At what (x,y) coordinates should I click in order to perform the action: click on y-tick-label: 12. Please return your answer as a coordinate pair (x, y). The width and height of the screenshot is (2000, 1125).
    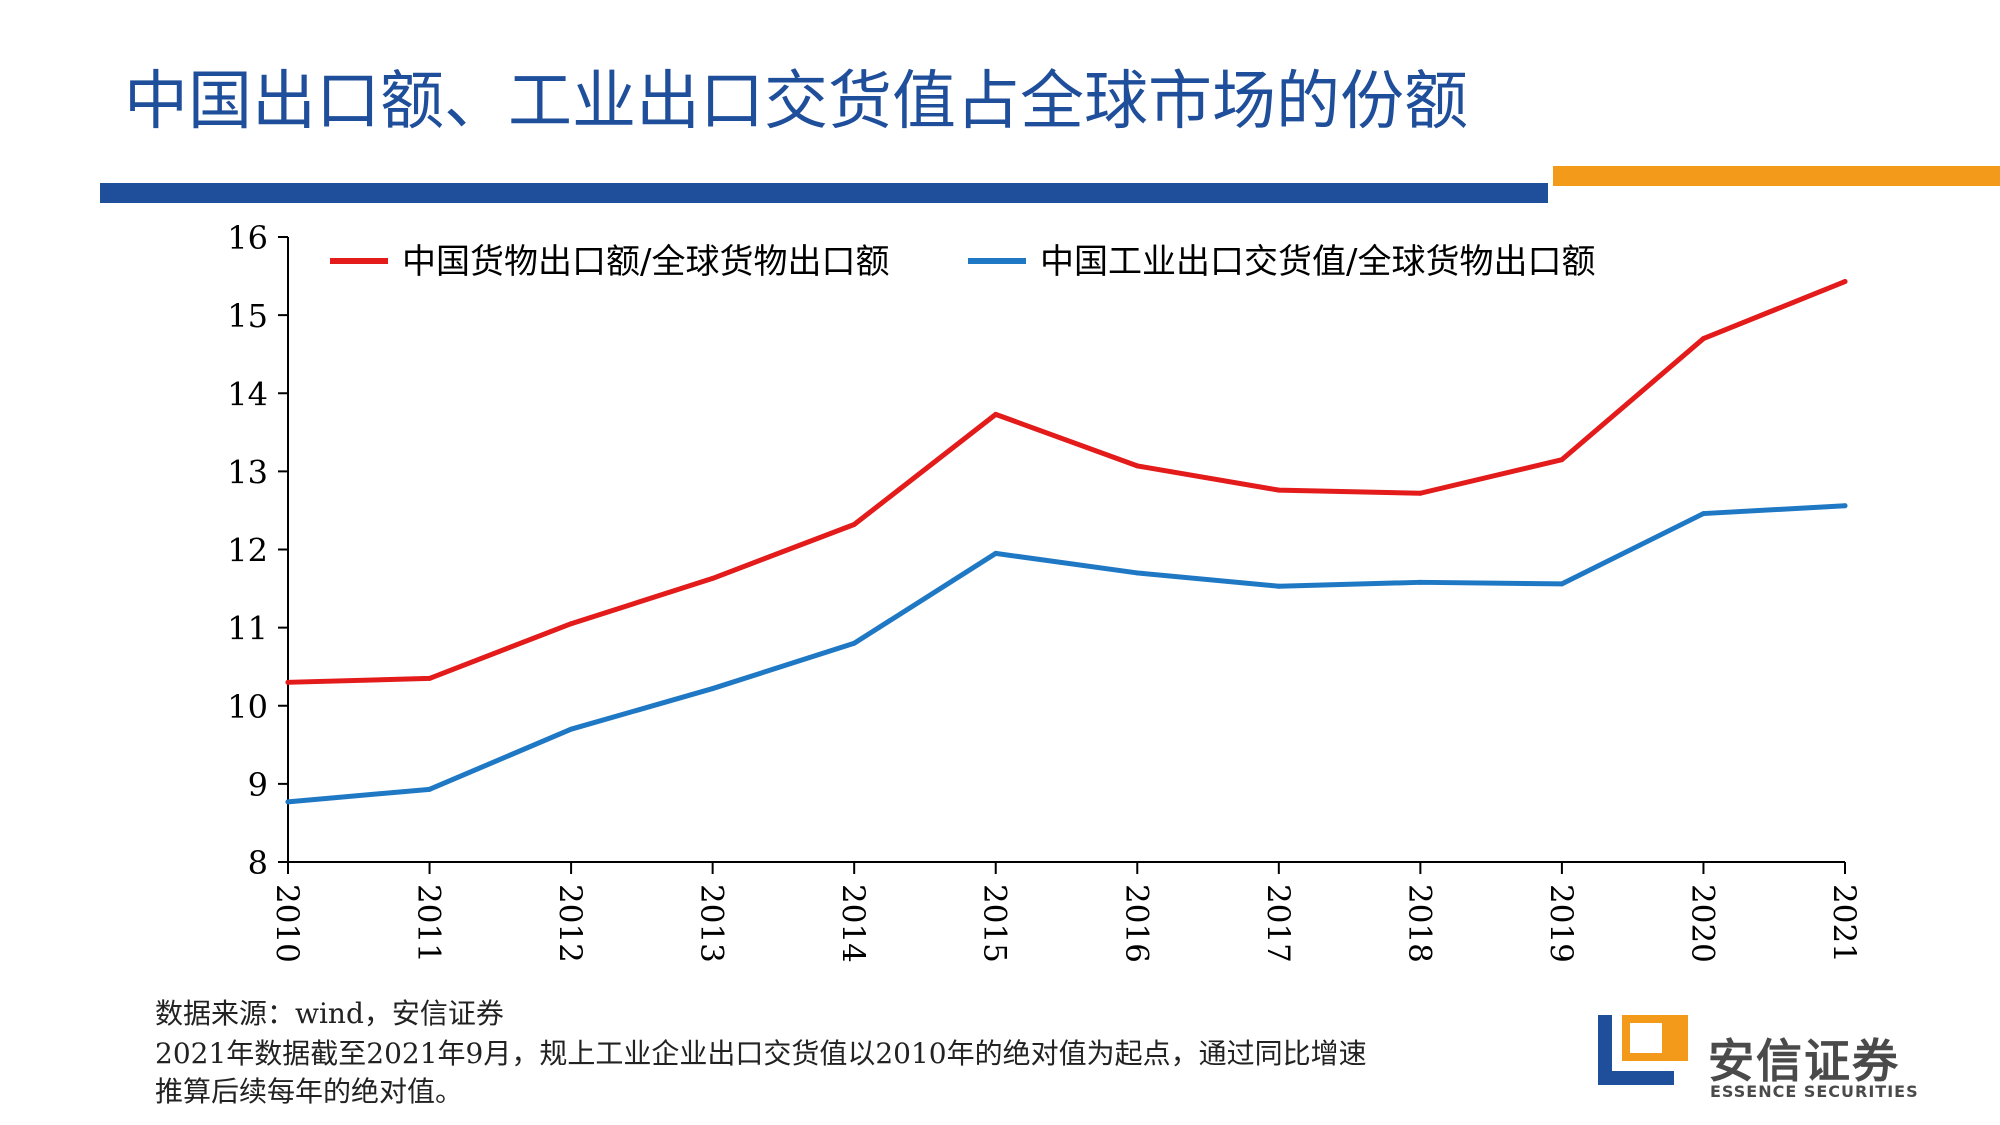
    Looking at the image, I should click on (247, 551).